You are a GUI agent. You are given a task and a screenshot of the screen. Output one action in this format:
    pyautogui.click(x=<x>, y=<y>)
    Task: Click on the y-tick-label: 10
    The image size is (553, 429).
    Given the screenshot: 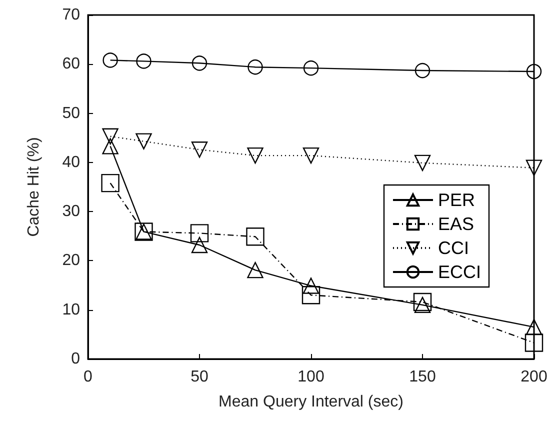 What is the action you would take?
    pyautogui.click(x=71, y=309)
    